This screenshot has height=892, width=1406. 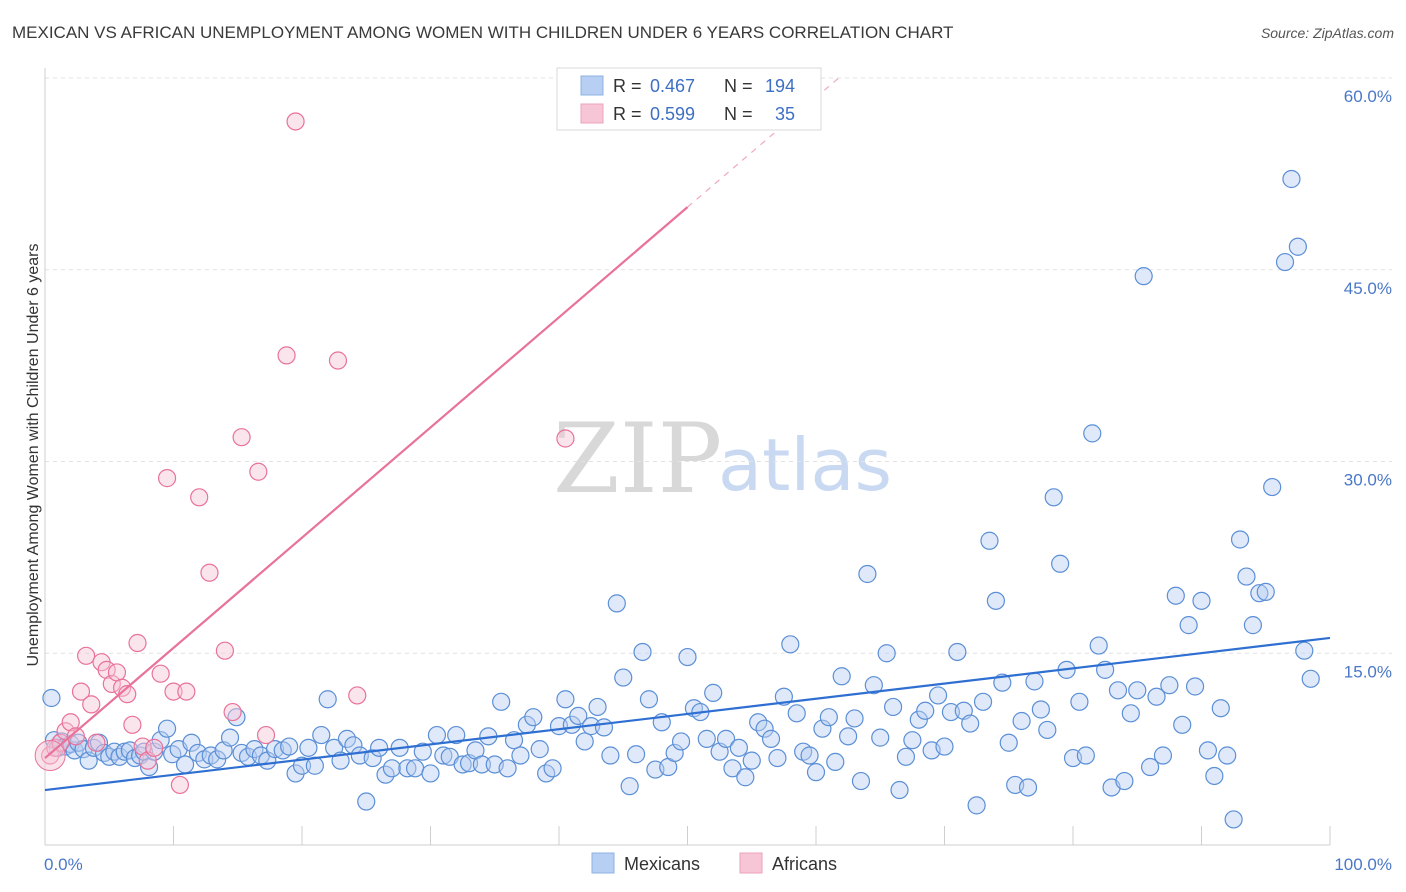 I want to click on series-legend: Mexicans Africans, so click(x=714, y=863).